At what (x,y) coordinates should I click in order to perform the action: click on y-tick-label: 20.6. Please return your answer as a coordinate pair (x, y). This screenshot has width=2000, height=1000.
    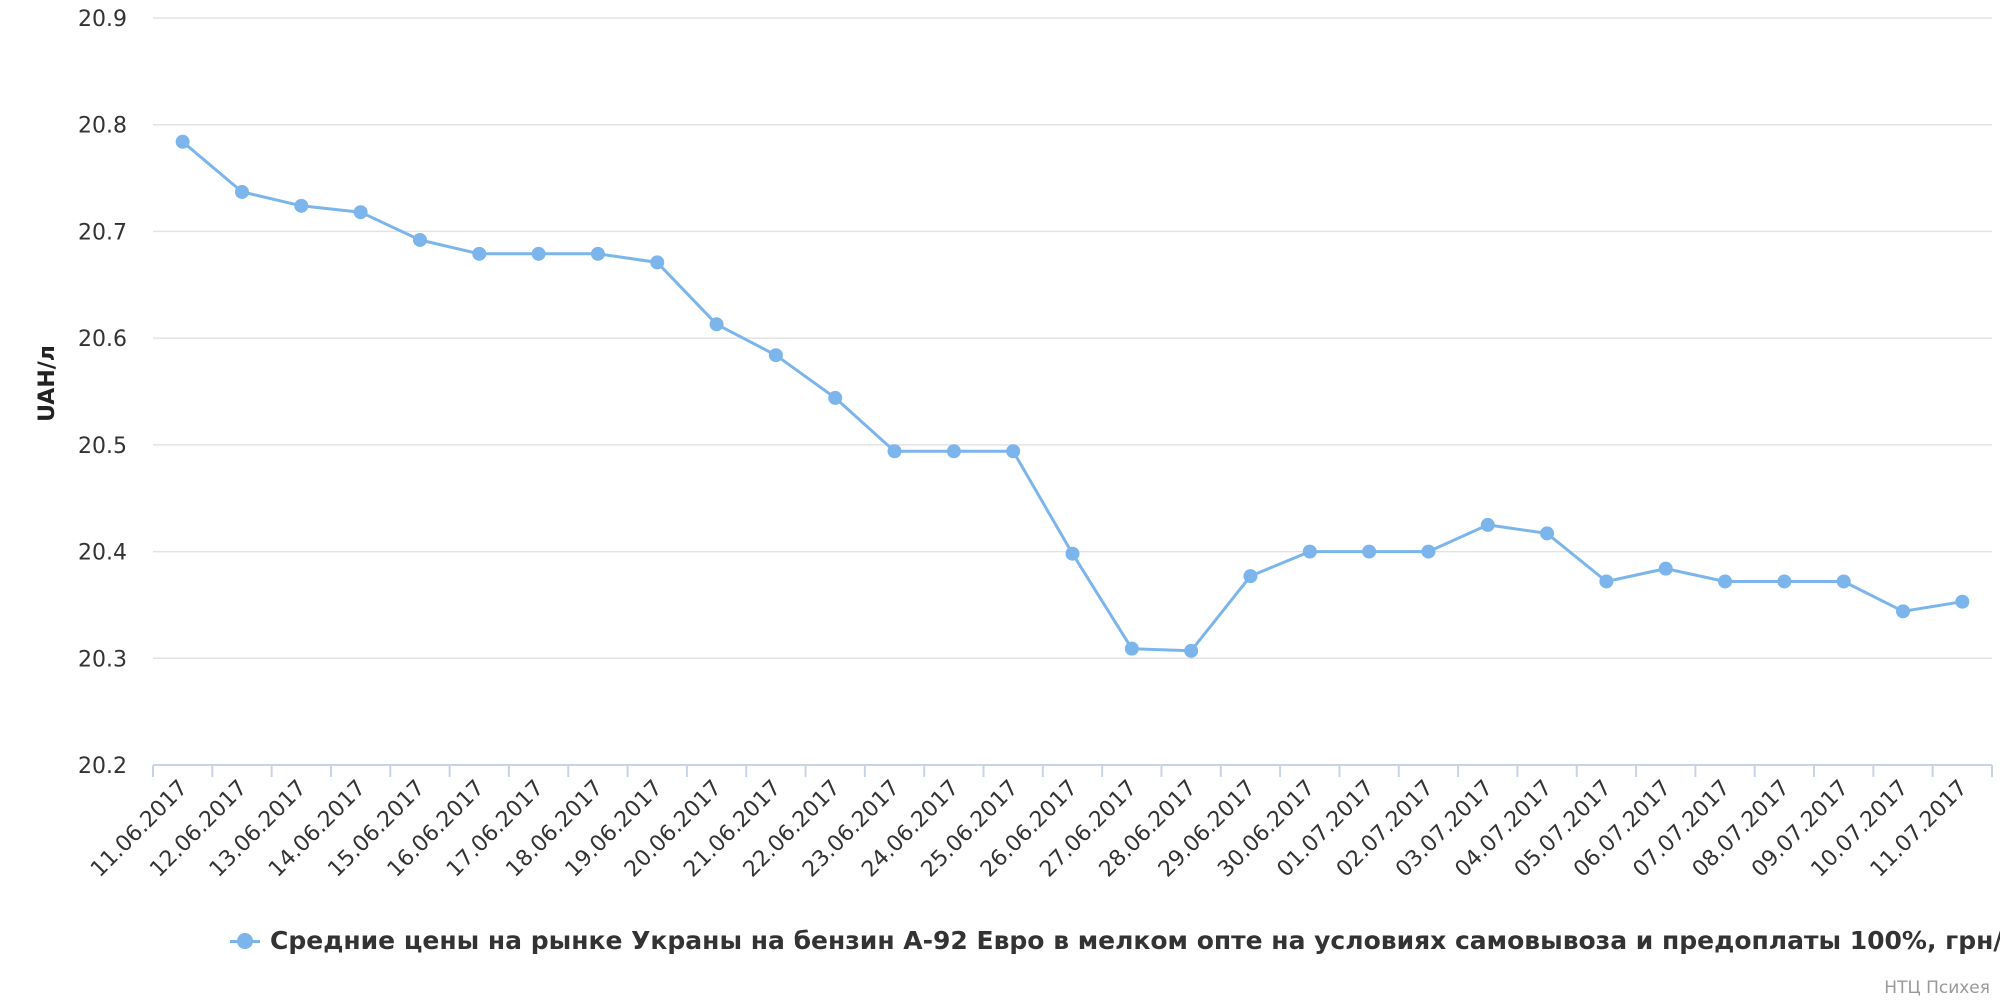
    Looking at the image, I should click on (102, 339).